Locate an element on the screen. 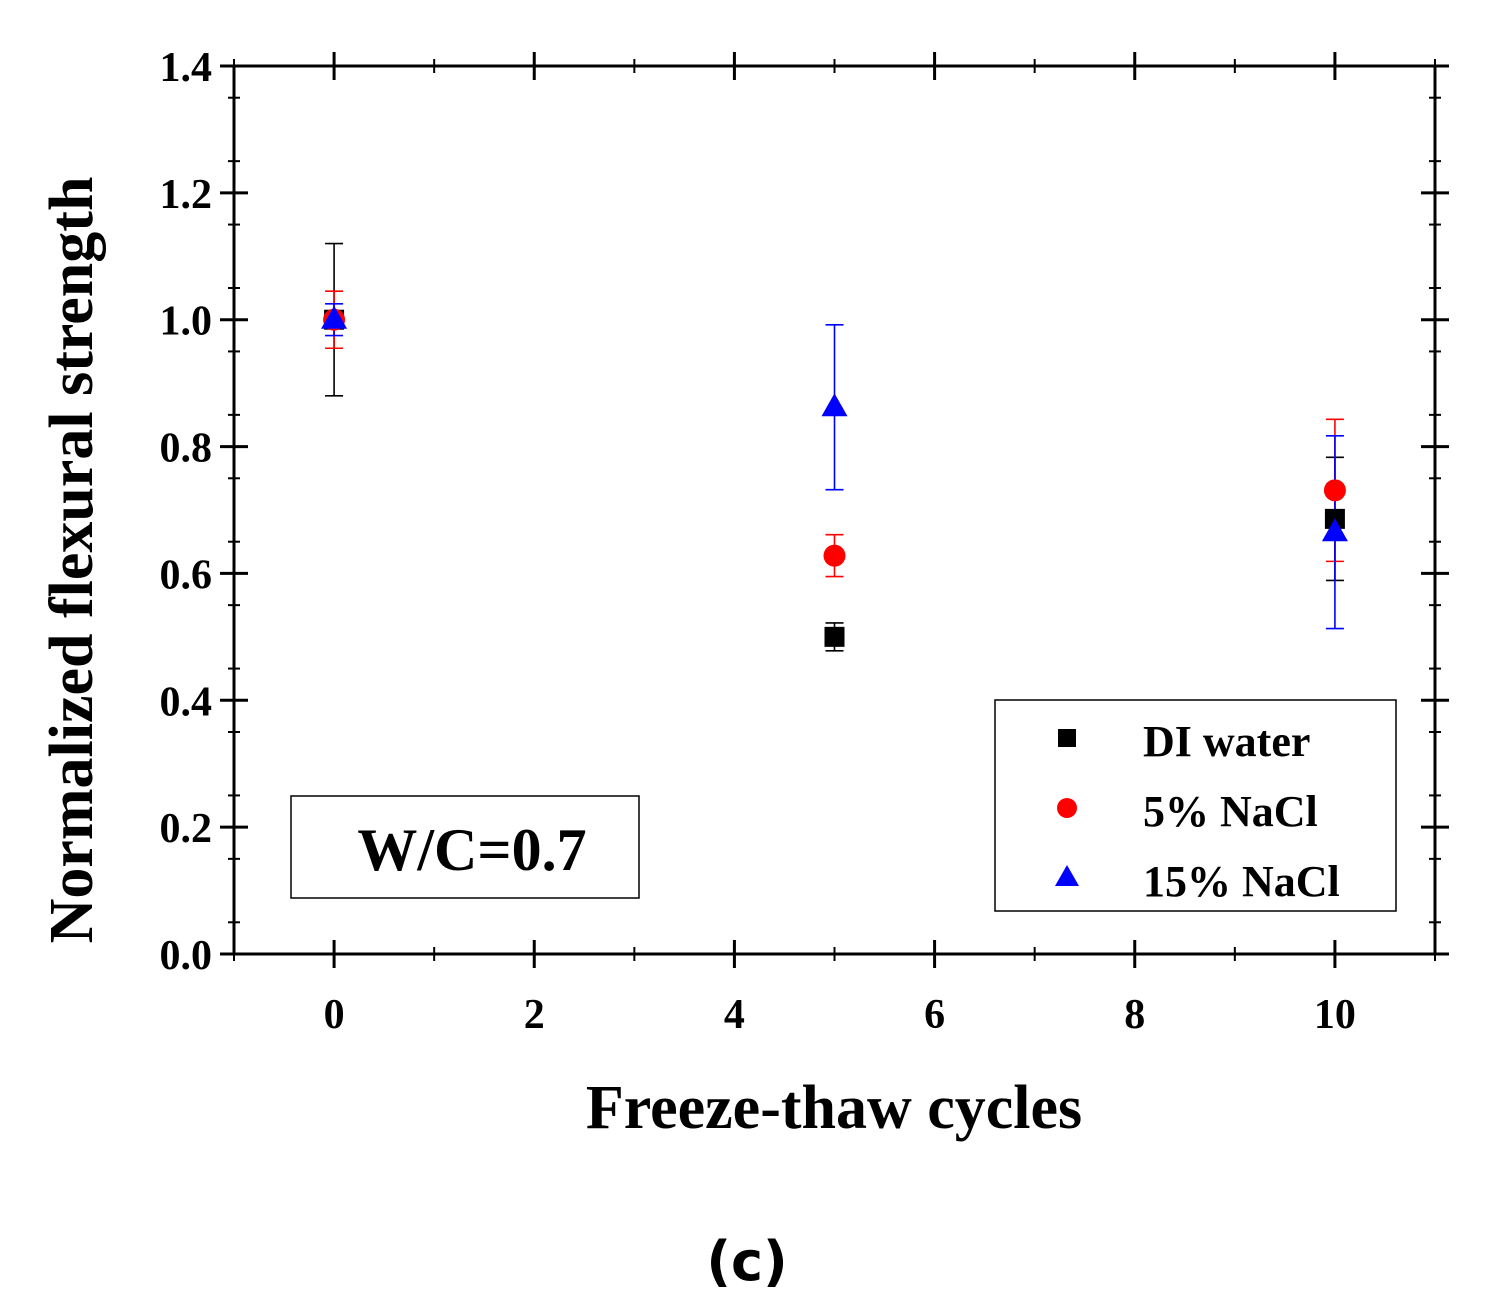  x-tick-label: 0 is located at coordinates (334, 1015).